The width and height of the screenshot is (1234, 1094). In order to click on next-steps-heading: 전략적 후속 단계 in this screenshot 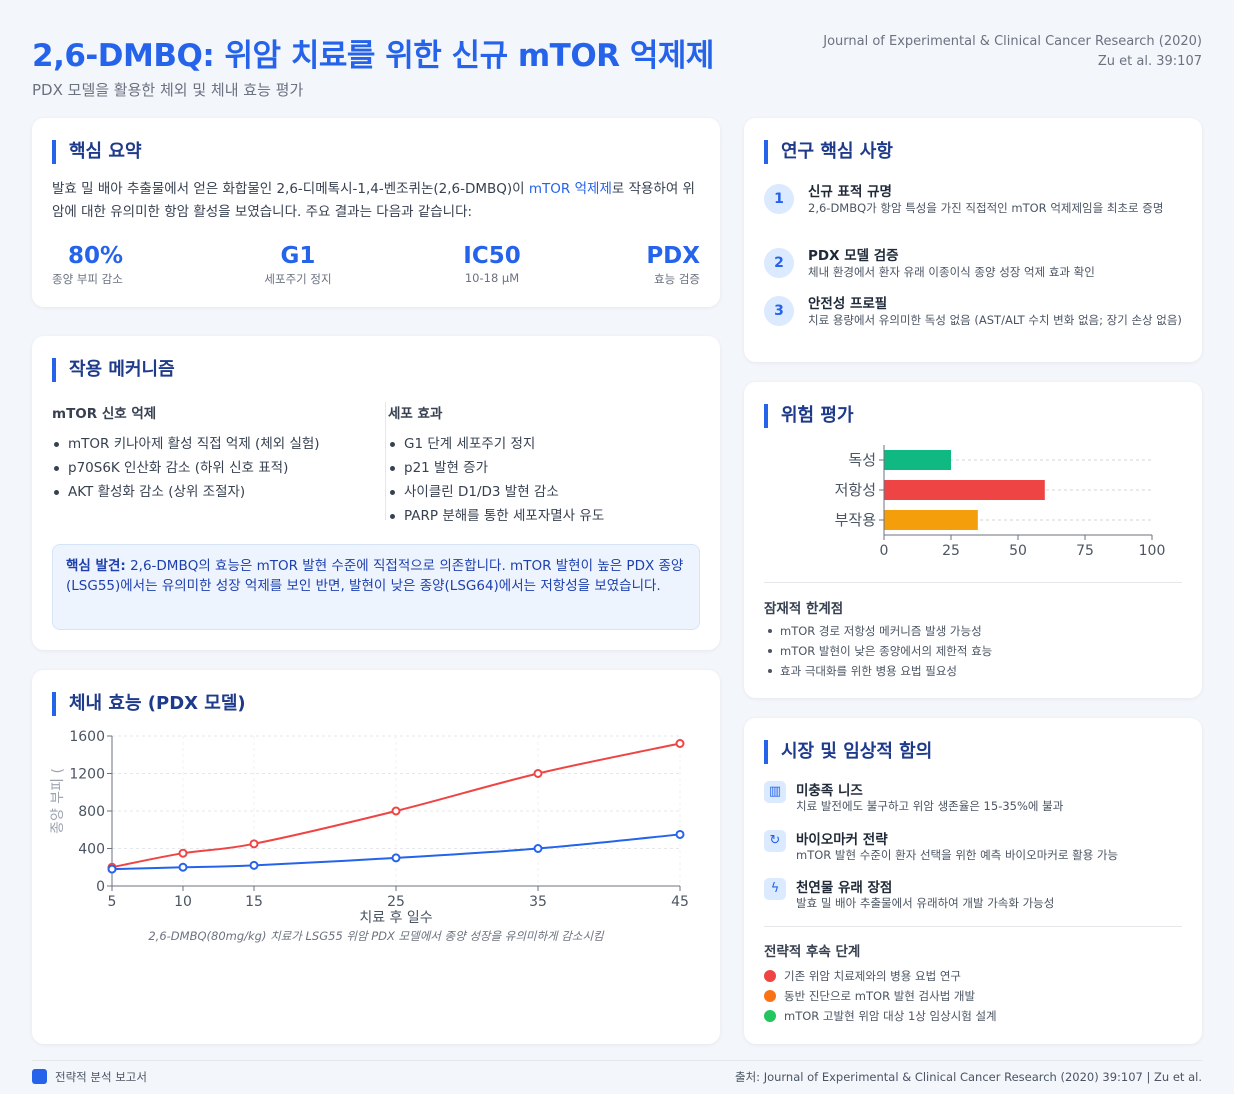, I will do `click(812, 952)`.